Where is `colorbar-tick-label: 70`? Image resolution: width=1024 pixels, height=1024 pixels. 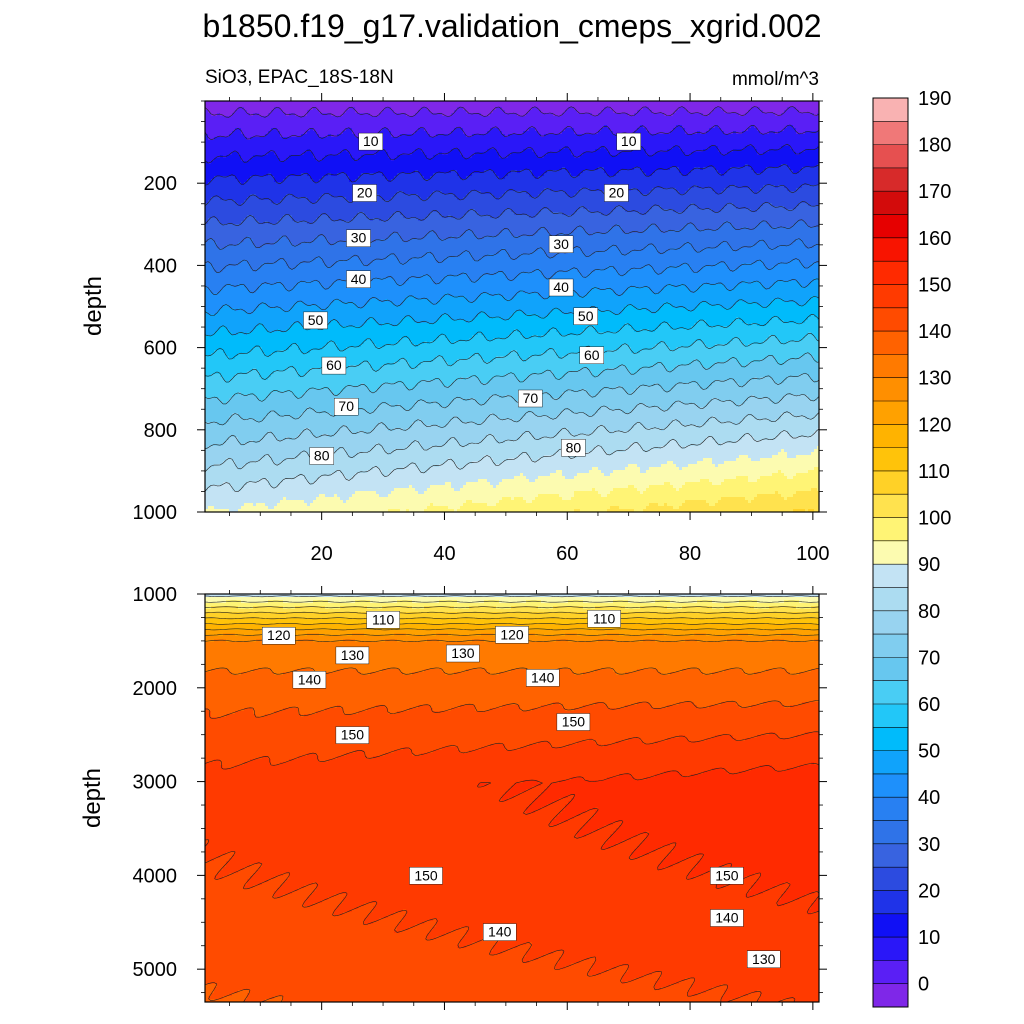 colorbar-tick-label: 70 is located at coordinates (929, 658).